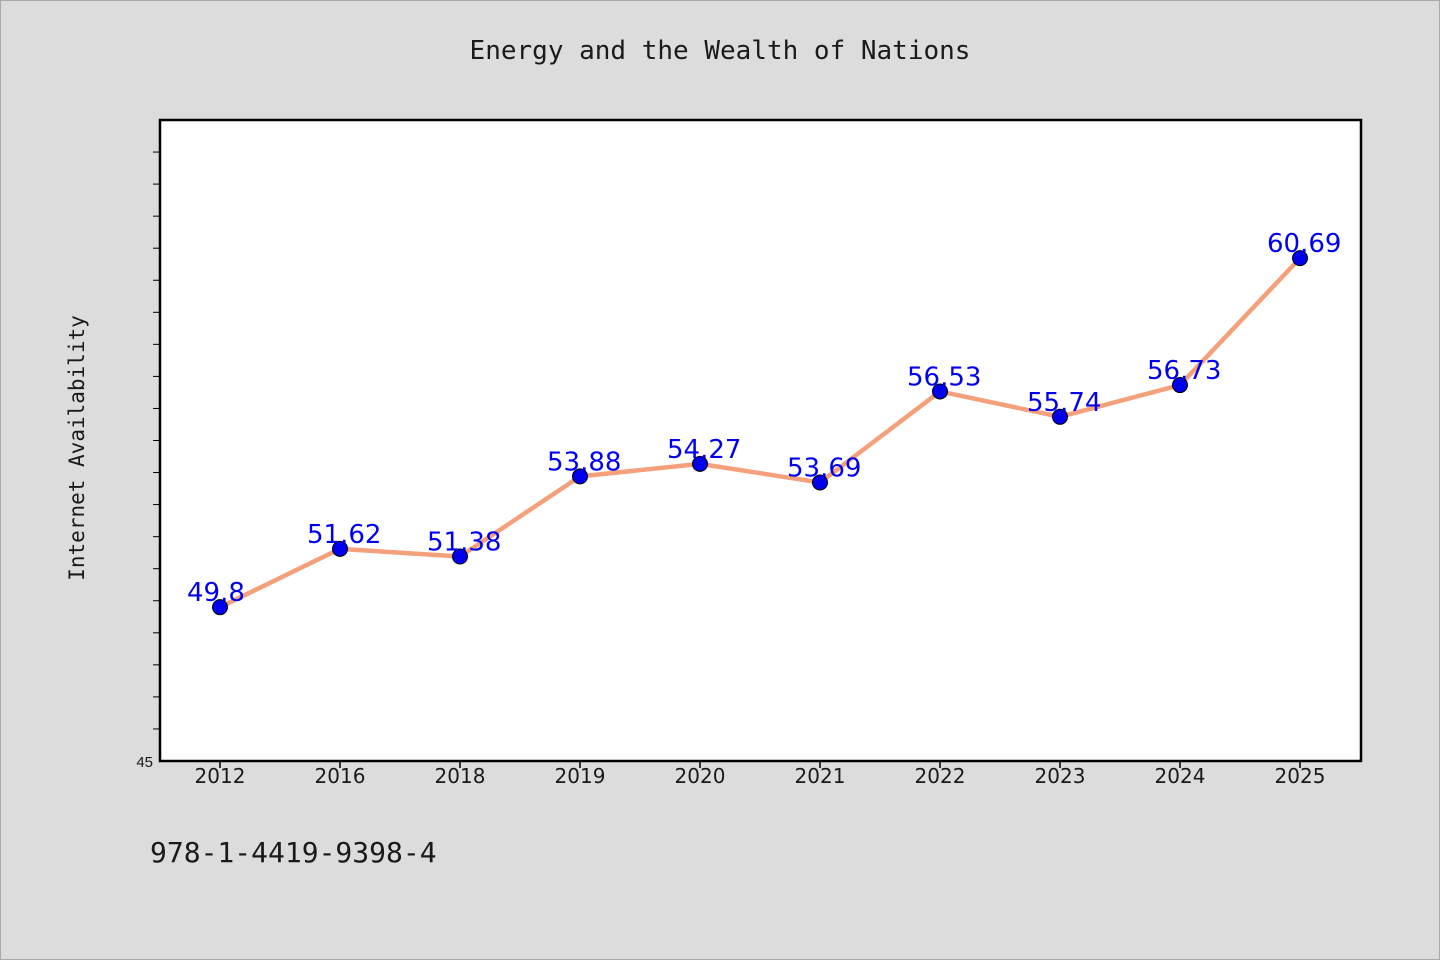  I want to click on x-axis-ticks: 2012 2016 2018 2019 2020 2021 2022 2023 2024 2025, so click(760, 774).